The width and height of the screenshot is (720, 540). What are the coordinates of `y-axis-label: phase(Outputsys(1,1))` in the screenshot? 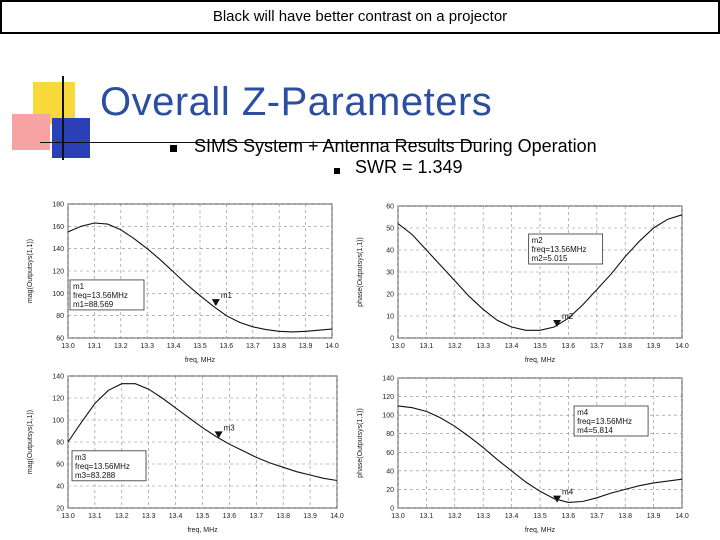 It's located at (360, 443).